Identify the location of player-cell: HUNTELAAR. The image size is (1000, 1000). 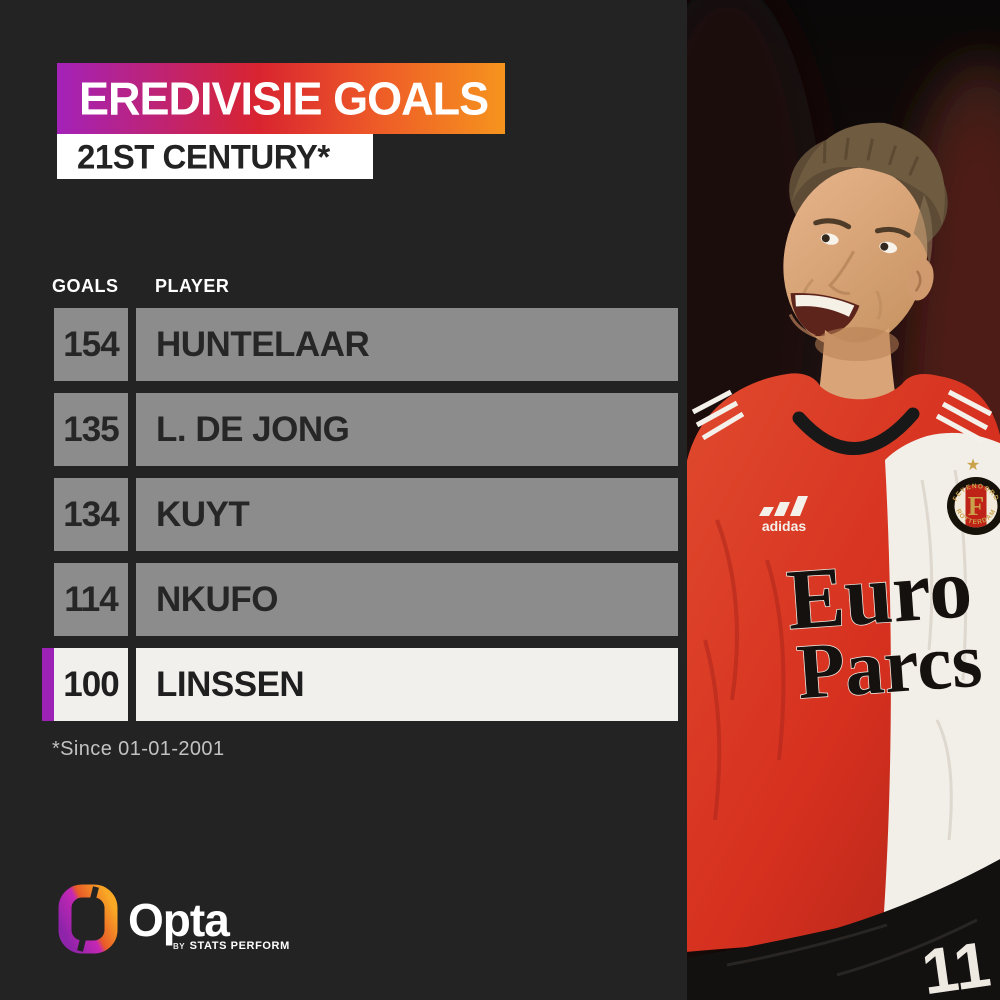
(407, 344).